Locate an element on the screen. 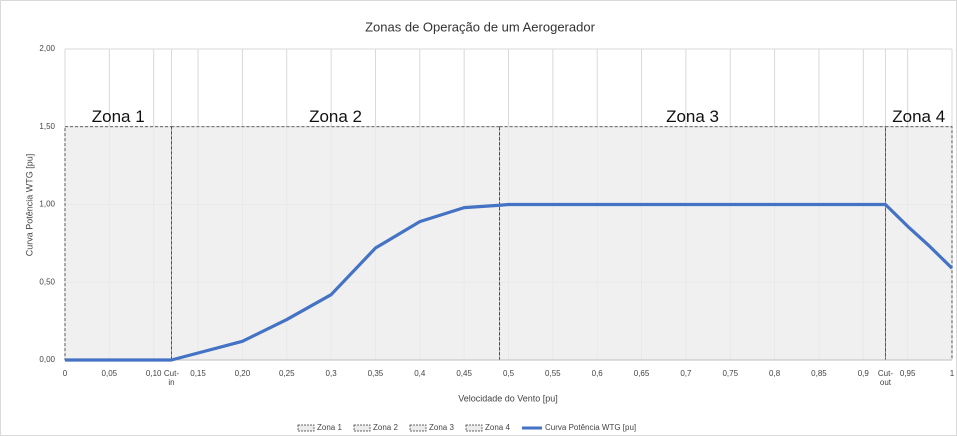  x-tick-label: 0,5 is located at coordinates (509, 373).